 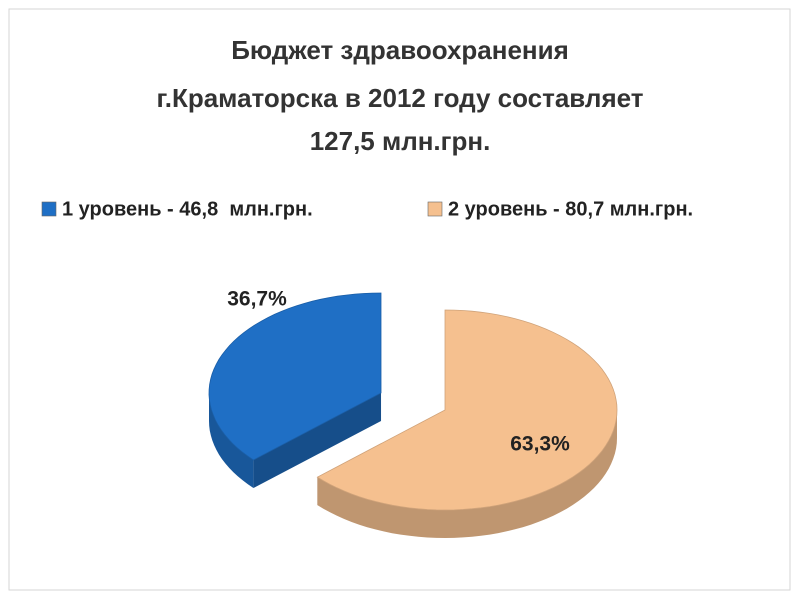 I want to click on chart-title: Бюджет здравоохранения, so click(x=400, y=50).